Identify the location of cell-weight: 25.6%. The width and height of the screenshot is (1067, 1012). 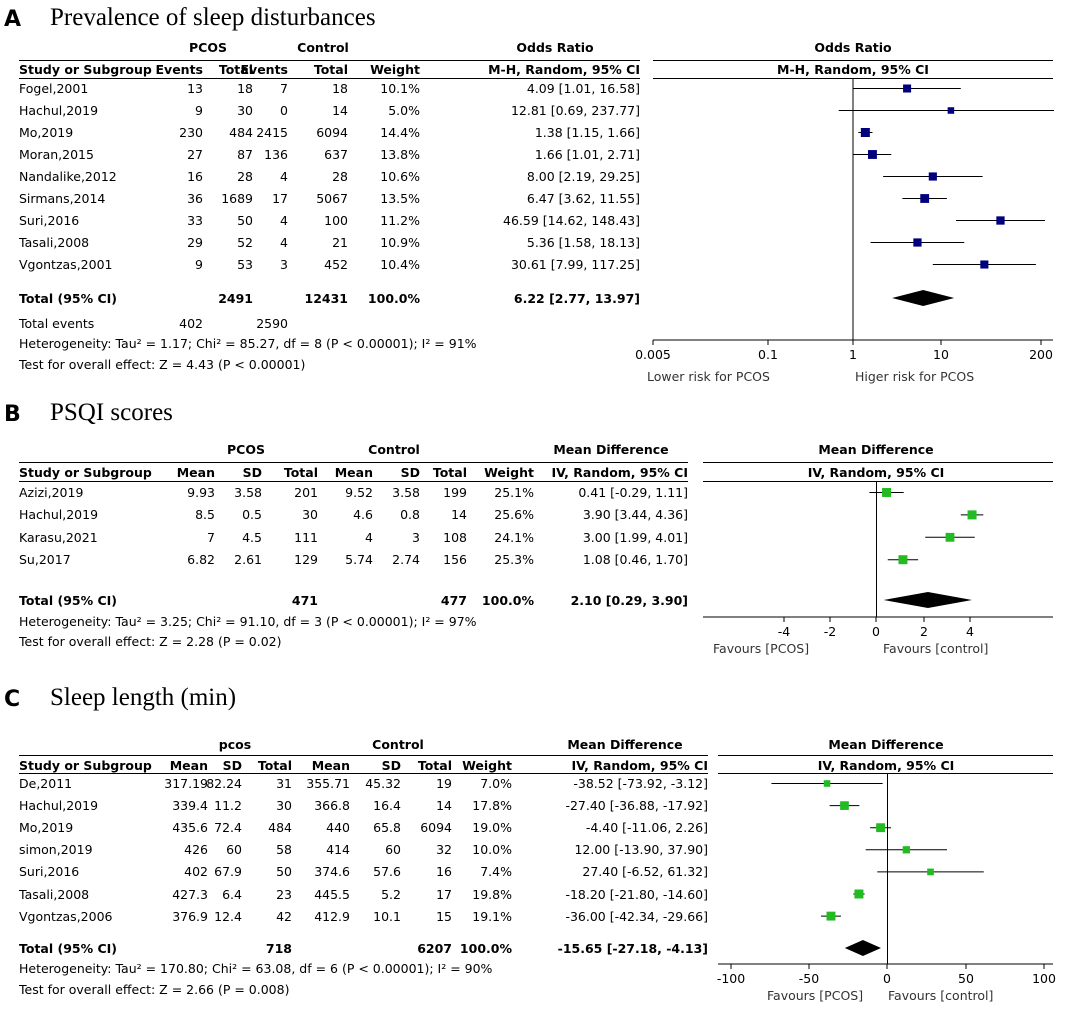
(514, 515).